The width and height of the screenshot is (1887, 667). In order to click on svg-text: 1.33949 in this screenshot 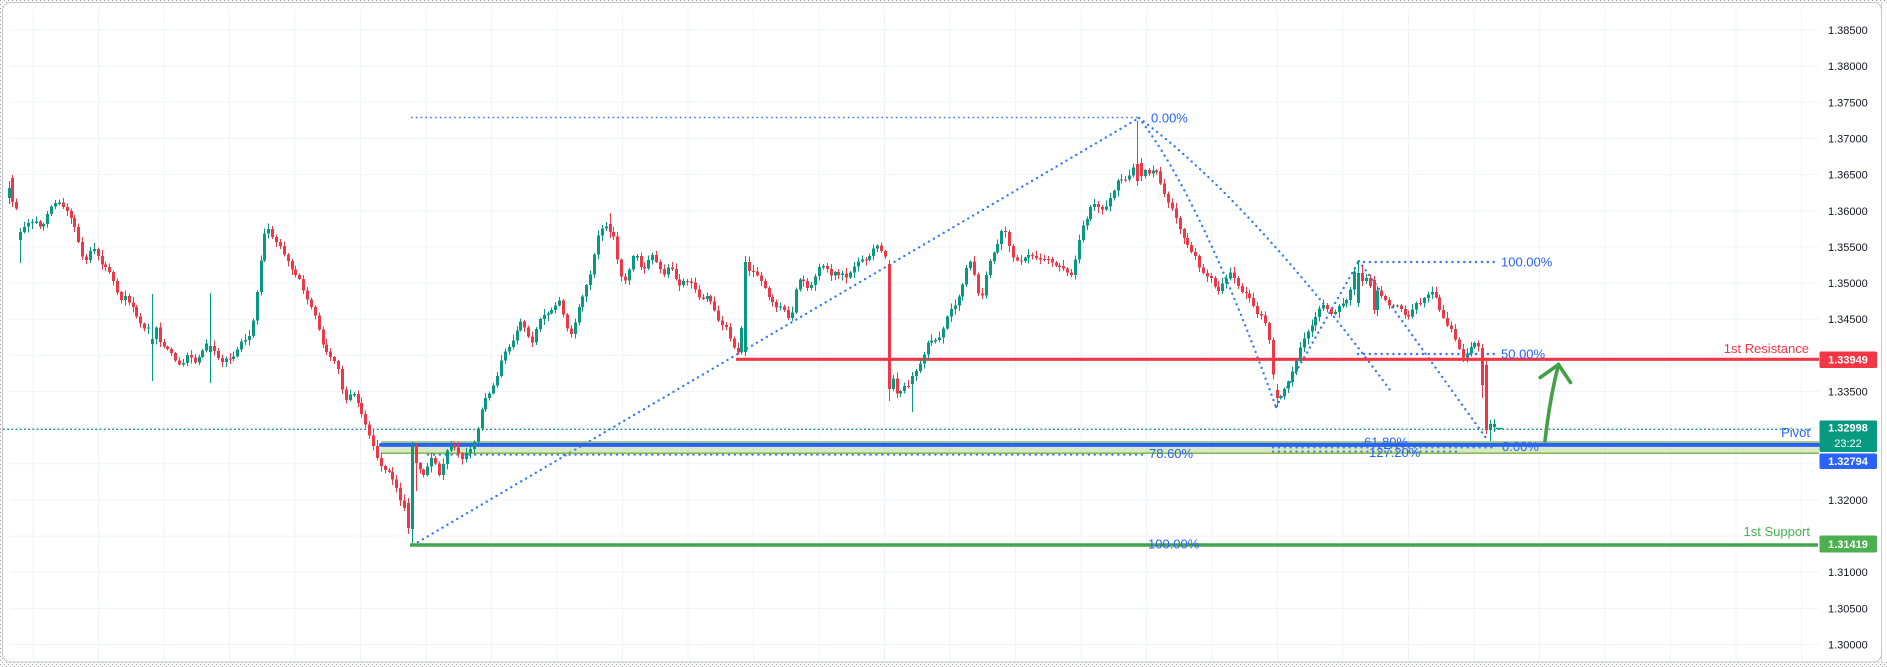, I will do `click(1848, 361)`.